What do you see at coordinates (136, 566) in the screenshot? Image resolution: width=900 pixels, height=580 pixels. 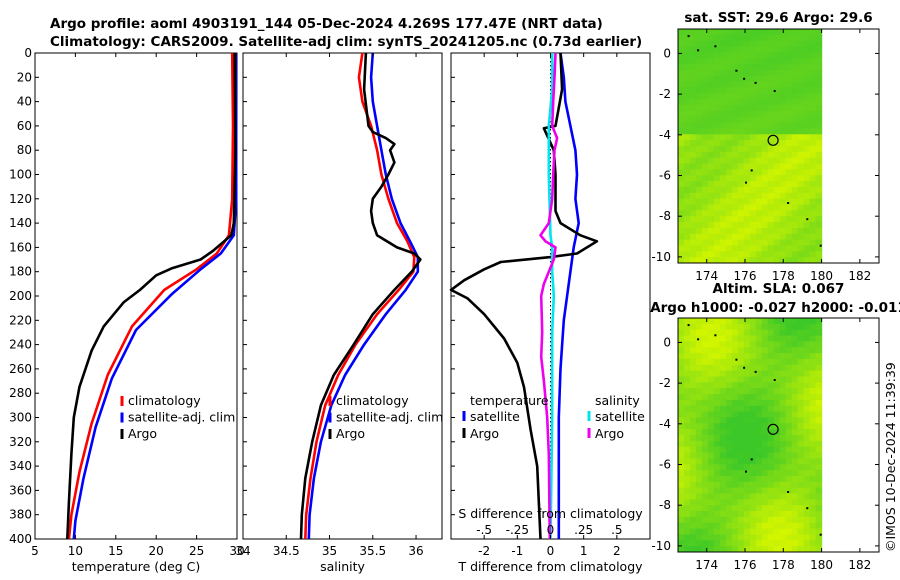 I see `x-axis-label: temperature (deg C)` at bounding box center [136, 566].